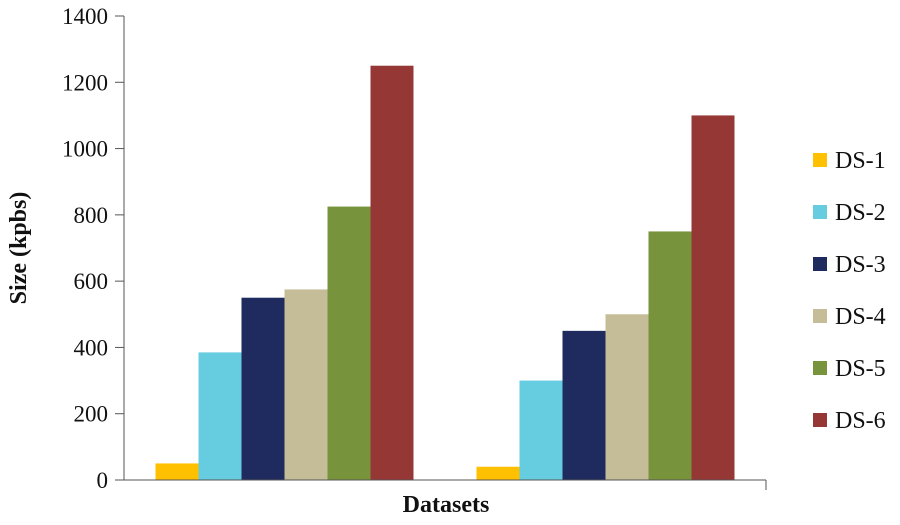  Describe the element at coordinates (849, 291) in the screenshot. I see `legend: DS-1 DS-2 DS-3 DS-4 DS-5 DS-6` at that location.